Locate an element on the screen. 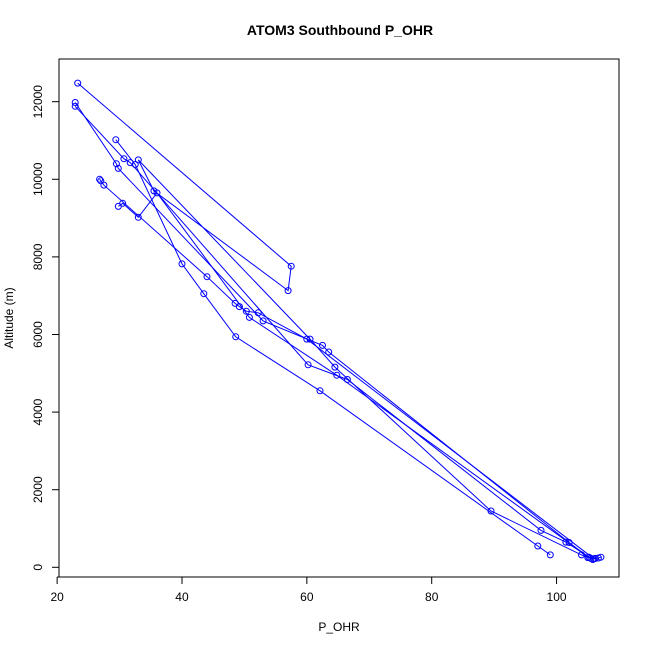 The image size is (650, 650). y-tick-label: 10000 is located at coordinates (38, 179).